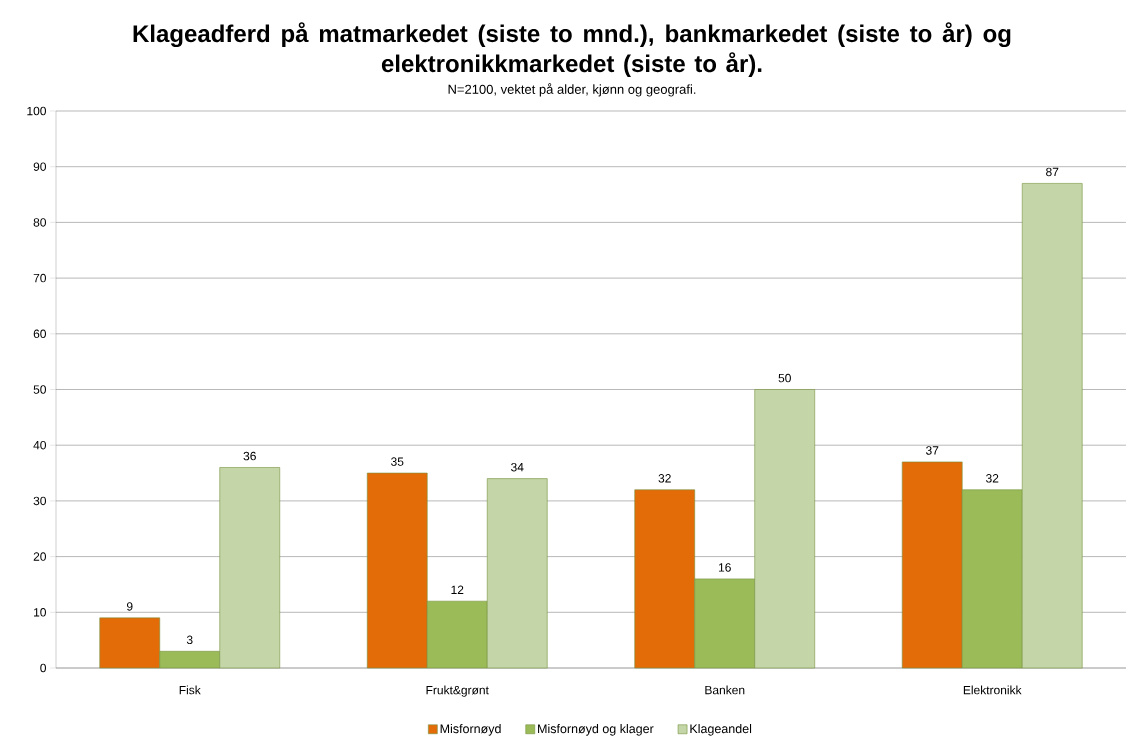 This screenshot has width=1131, height=747. I want to click on y-tick-label: 70, so click(39, 278).